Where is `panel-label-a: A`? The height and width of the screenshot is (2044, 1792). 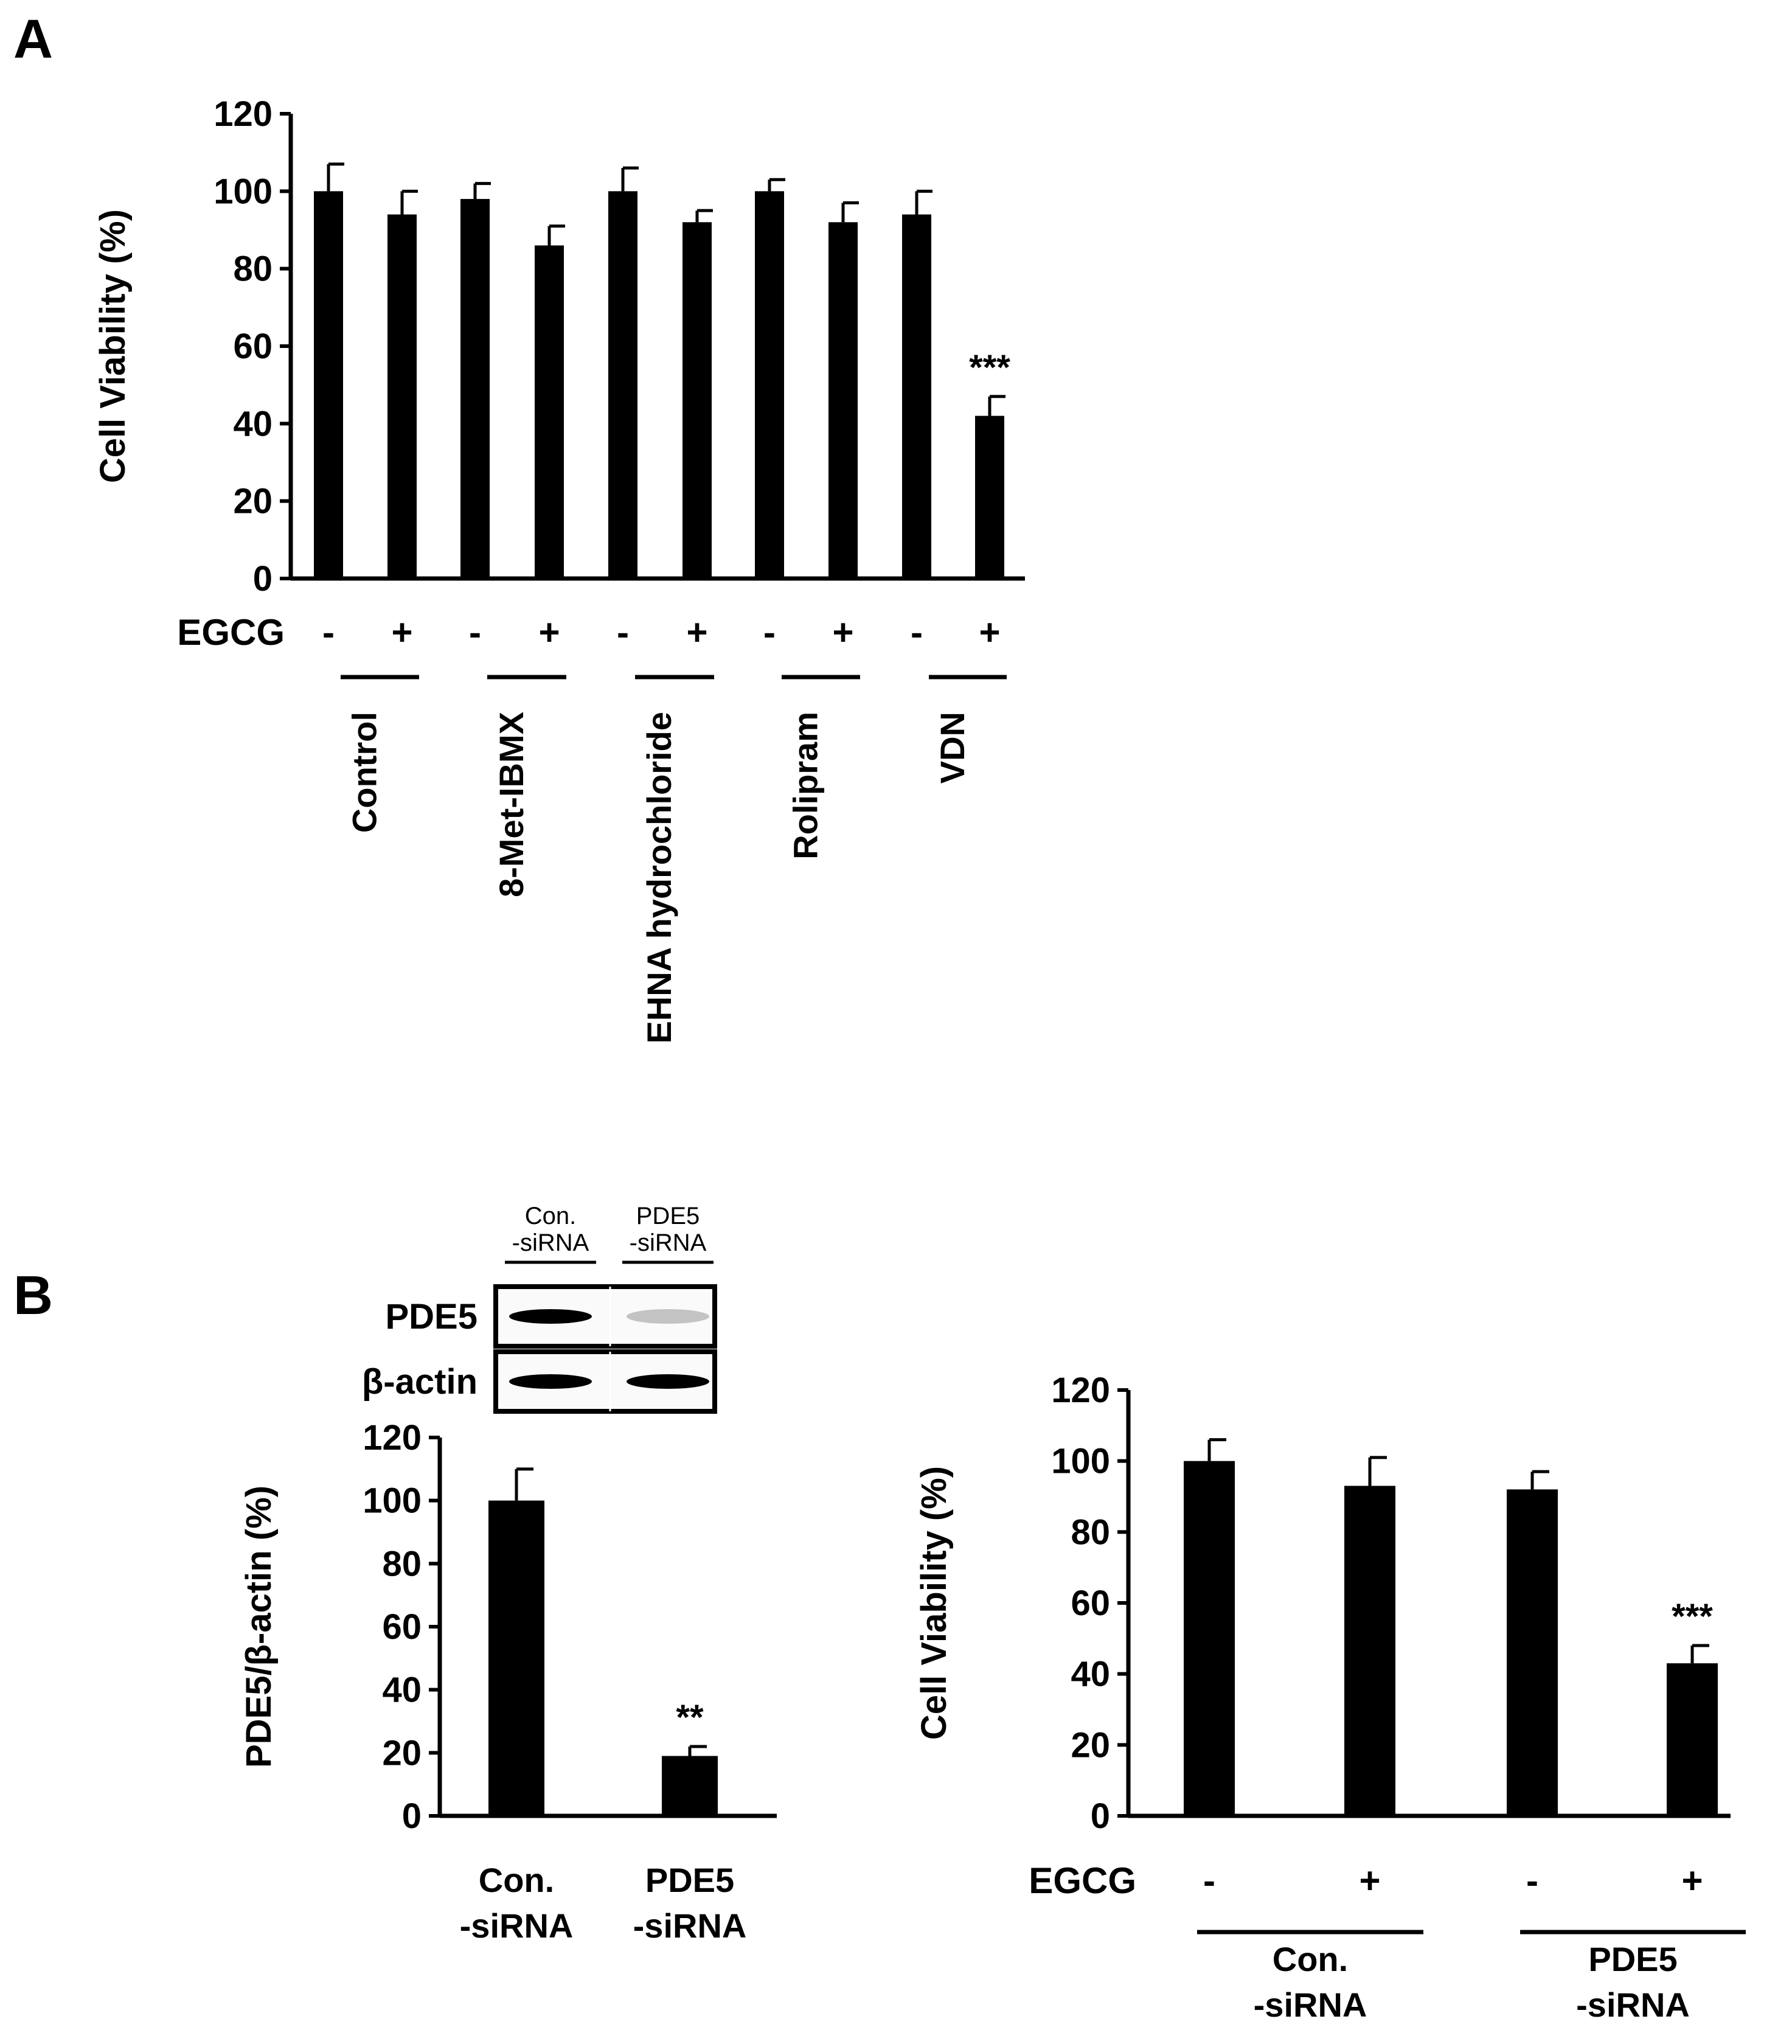
panel-label-a: A is located at coordinates (33, 39).